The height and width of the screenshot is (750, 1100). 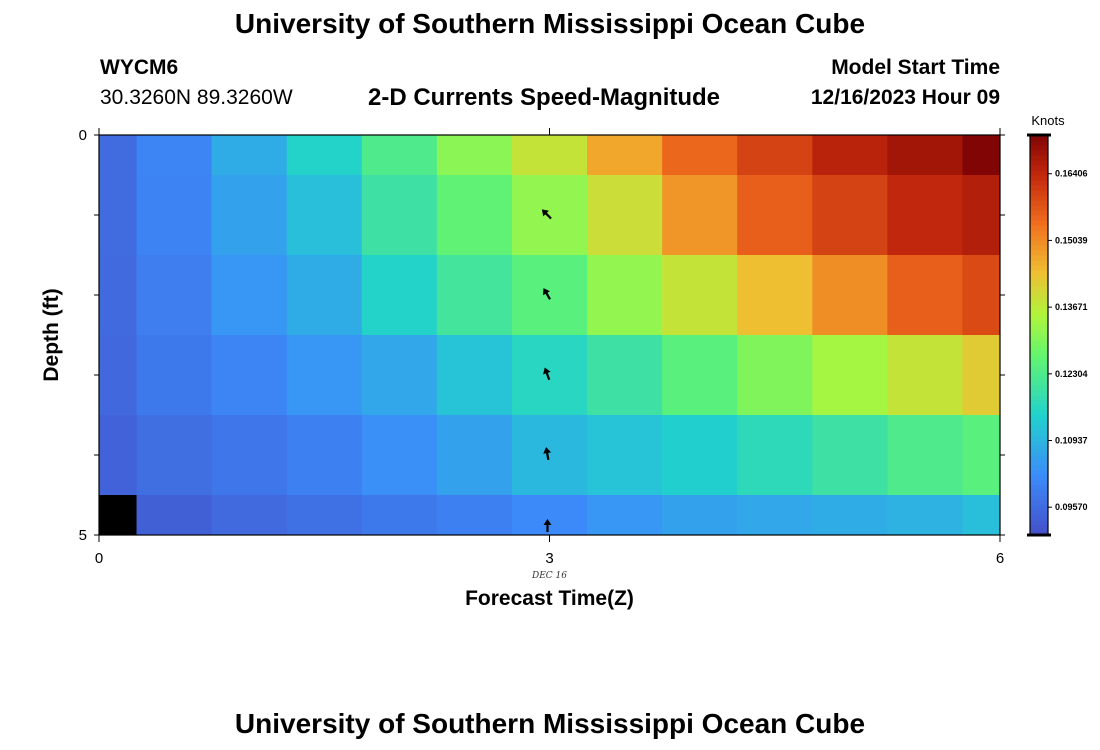 I want to click on colorbar-tick-label: 0.09570, so click(x=1071, y=507).